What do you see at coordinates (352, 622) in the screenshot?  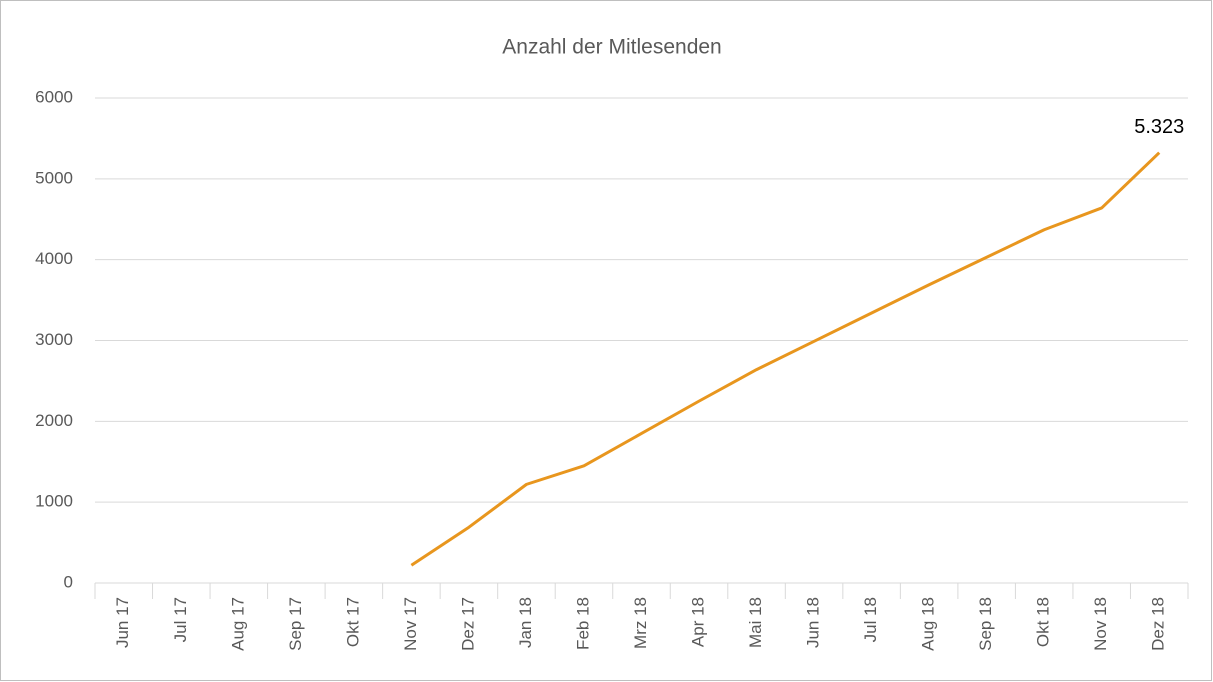 I see `x-tick-label: Okt 17` at bounding box center [352, 622].